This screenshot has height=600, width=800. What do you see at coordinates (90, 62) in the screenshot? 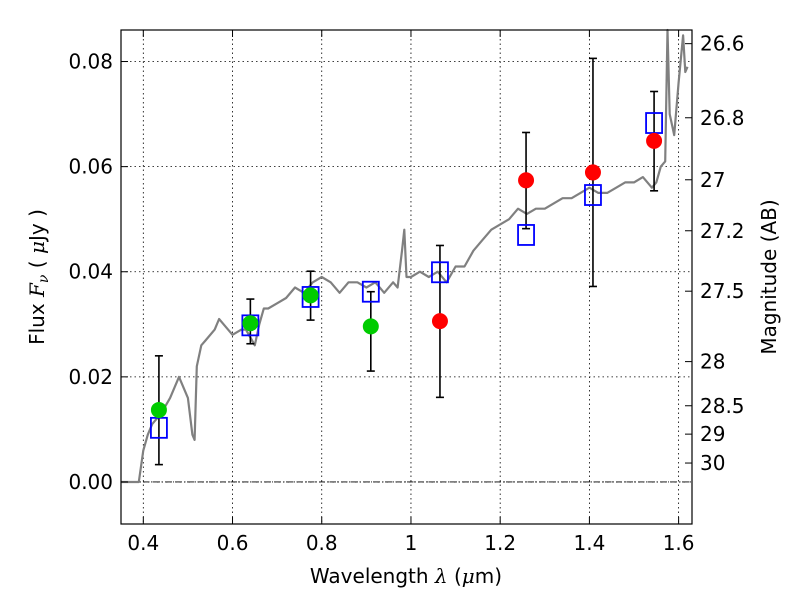
I see `y-tick-label: 0.08` at bounding box center [90, 62].